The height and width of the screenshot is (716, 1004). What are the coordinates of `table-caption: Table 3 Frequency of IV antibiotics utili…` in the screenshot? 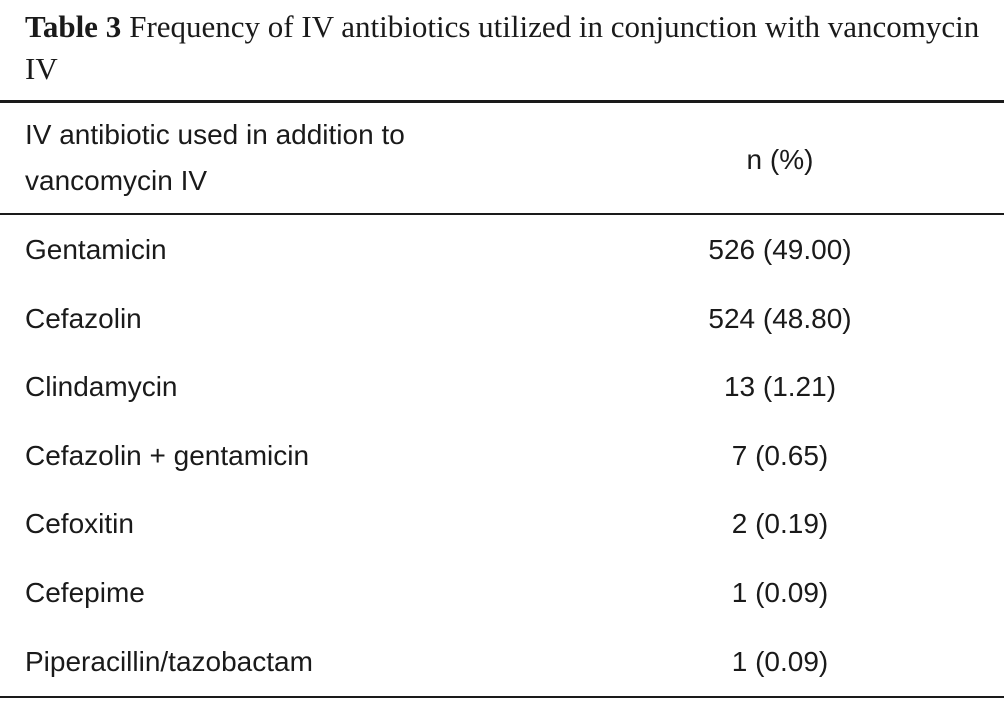 It's located at (505, 48).